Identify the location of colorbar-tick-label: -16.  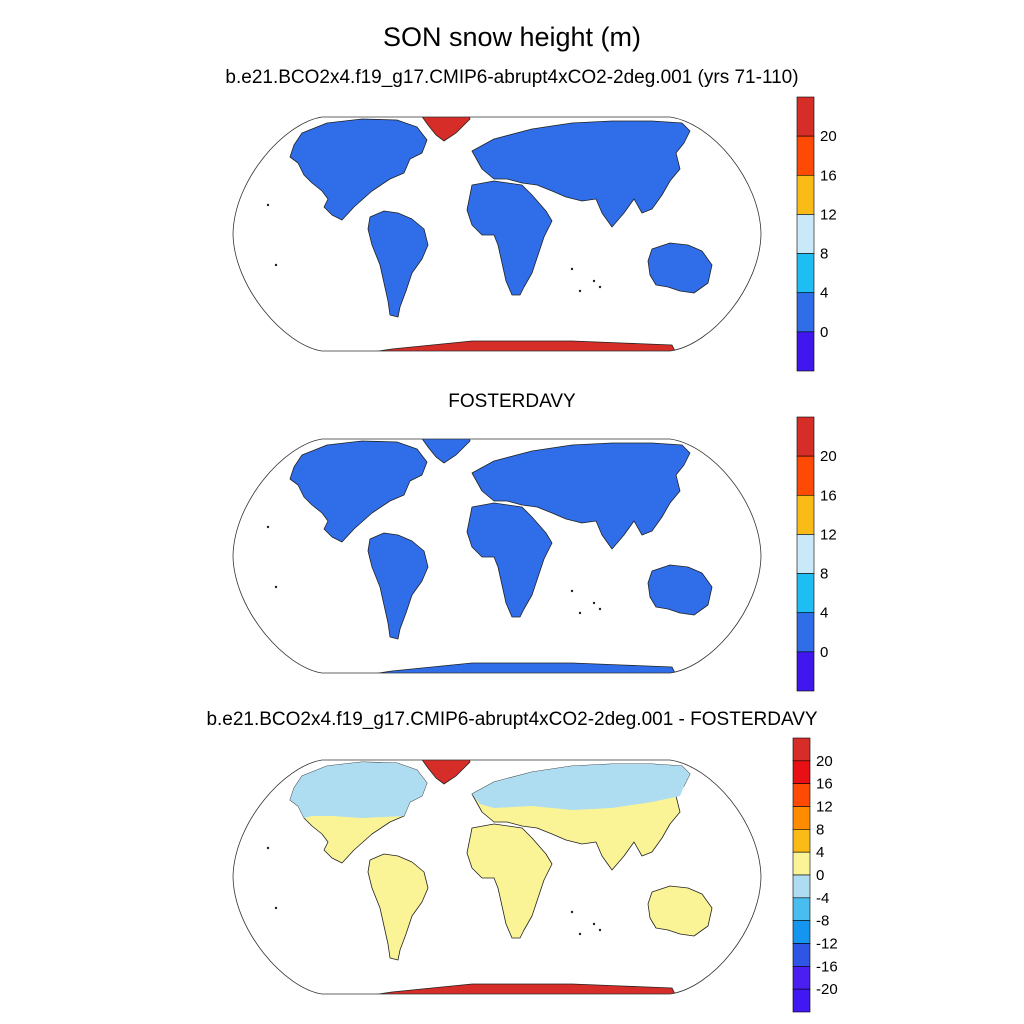
(827, 966).